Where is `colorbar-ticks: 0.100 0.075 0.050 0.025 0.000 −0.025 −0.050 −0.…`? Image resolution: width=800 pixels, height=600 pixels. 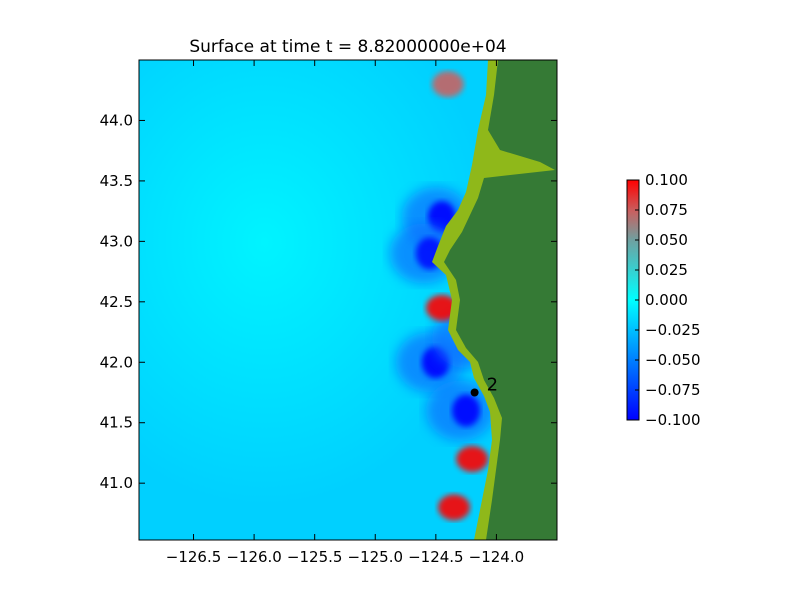
colorbar-ticks: 0.100 0.075 0.050 0.025 0.000 −0.025 −0.050 −0.… is located at coordinates (668, 300).